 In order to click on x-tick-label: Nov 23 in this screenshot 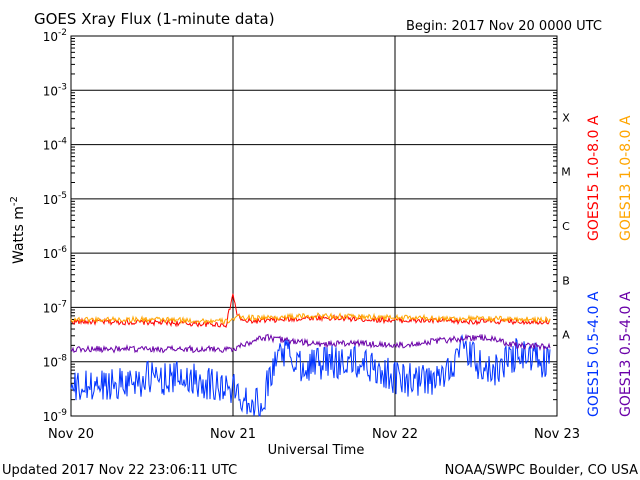, I will do `click(557, 434)`.